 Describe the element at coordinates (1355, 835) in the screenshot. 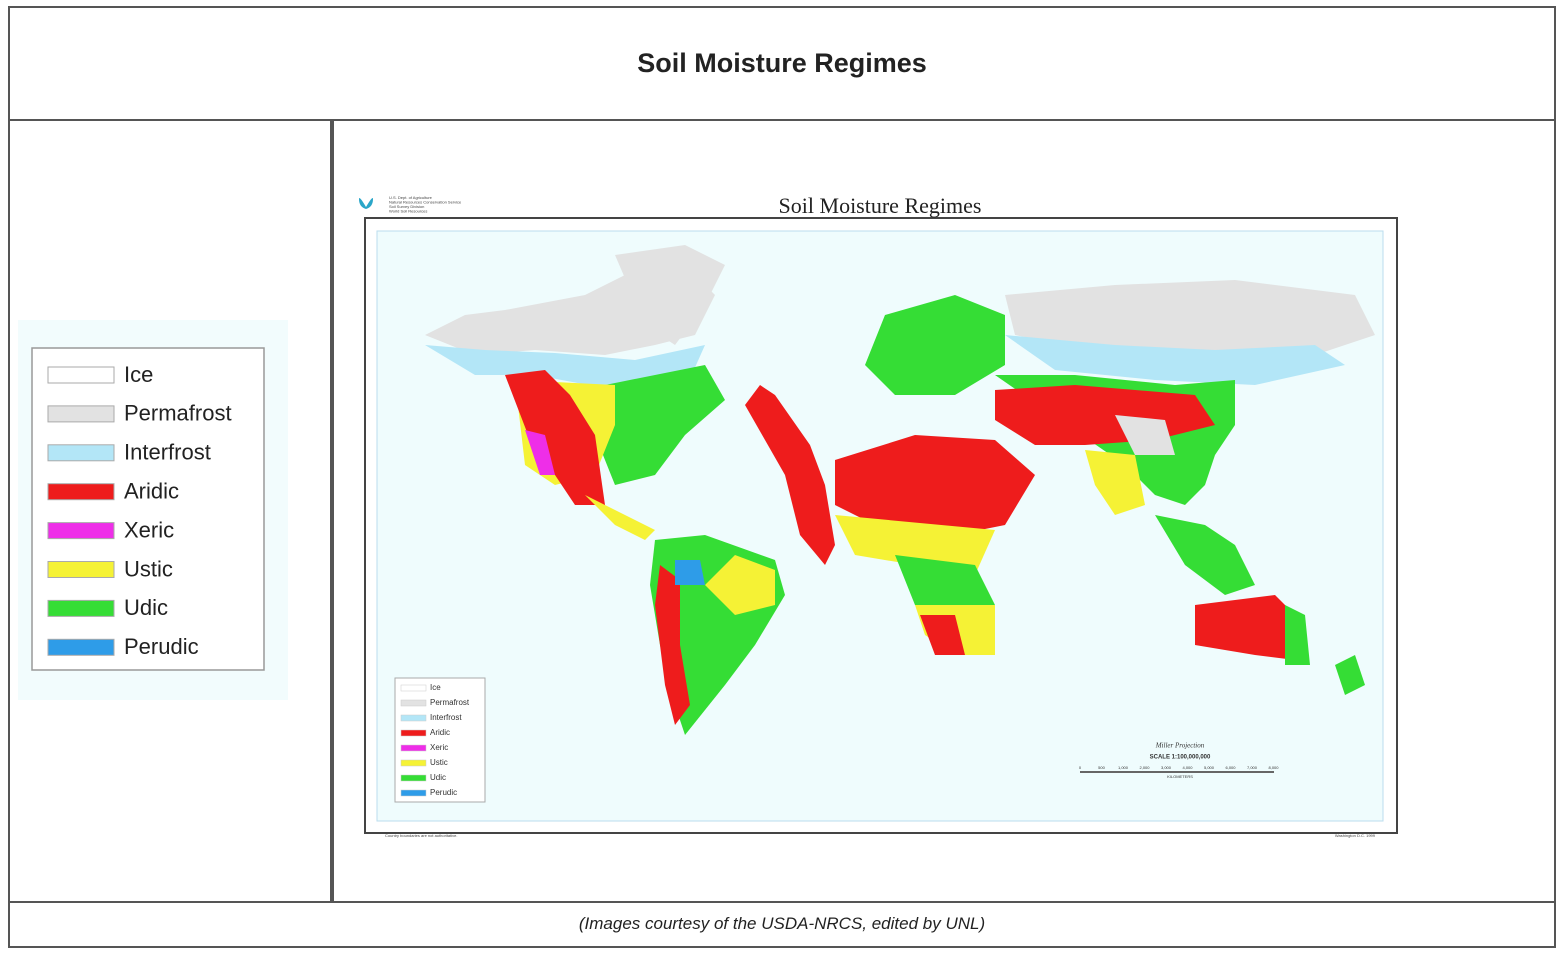

I see `place-date: Washington D.C. 1999` at that location.